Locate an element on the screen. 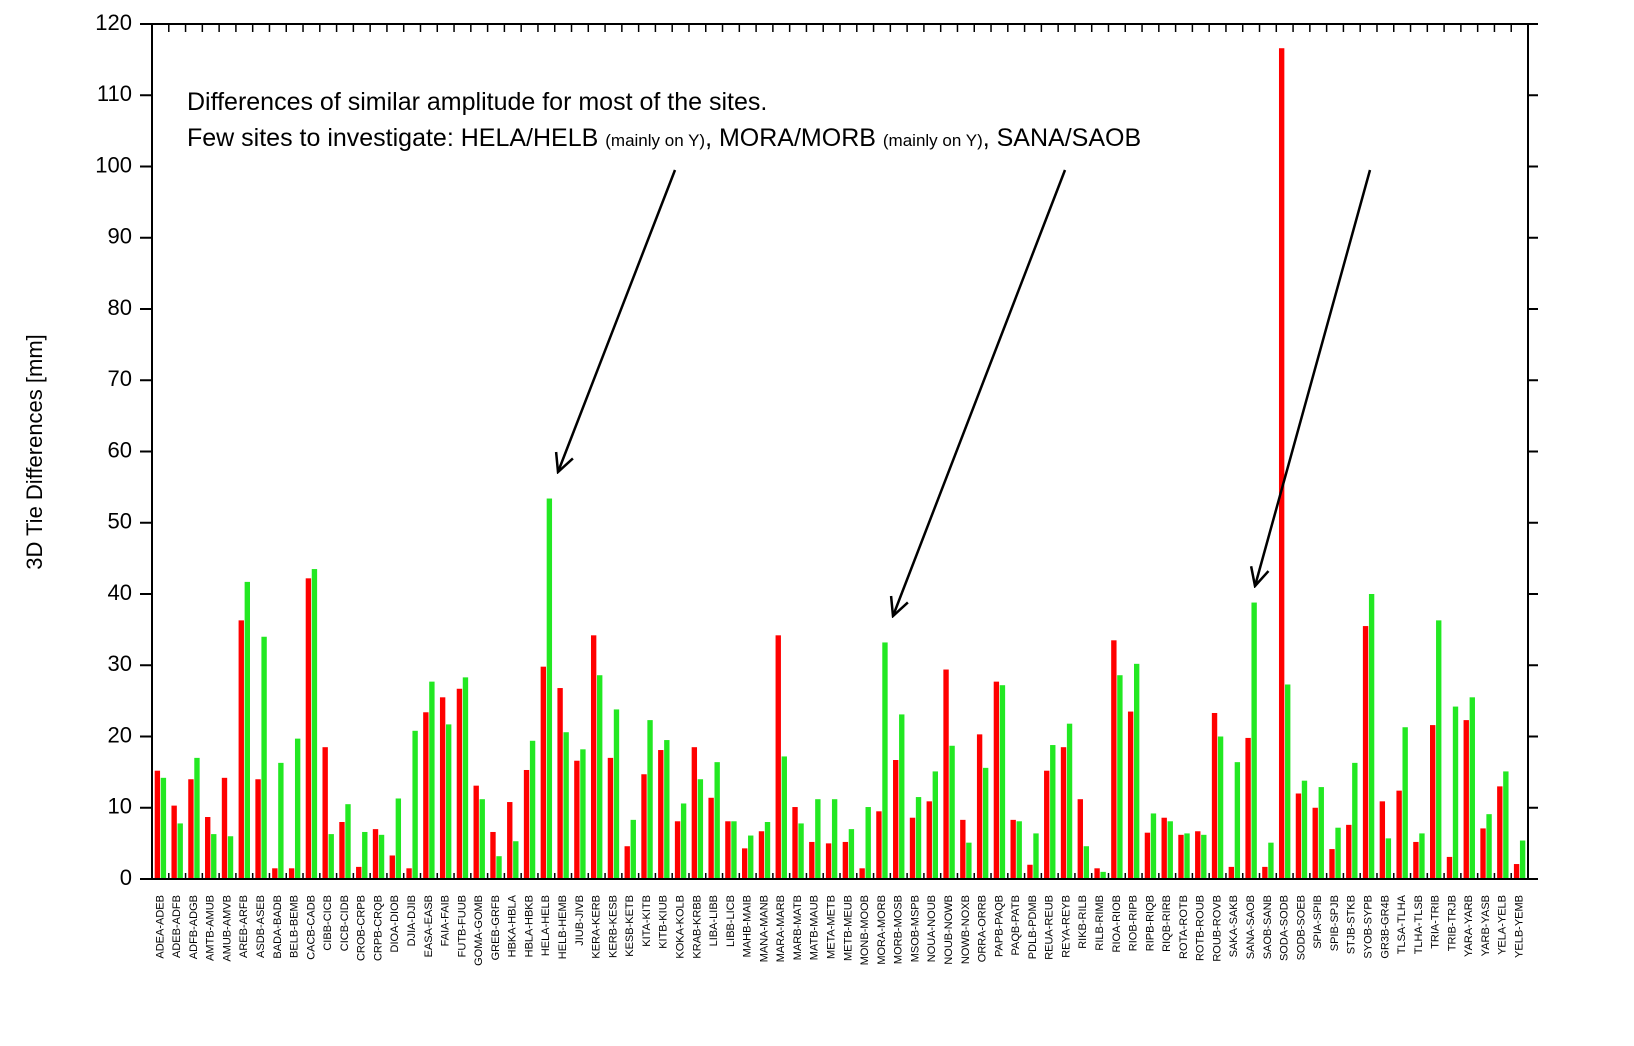 This screenshot has width=1634, height=1046. x-tick-label: YARA-YARB is located at coordinates (1469, 926).